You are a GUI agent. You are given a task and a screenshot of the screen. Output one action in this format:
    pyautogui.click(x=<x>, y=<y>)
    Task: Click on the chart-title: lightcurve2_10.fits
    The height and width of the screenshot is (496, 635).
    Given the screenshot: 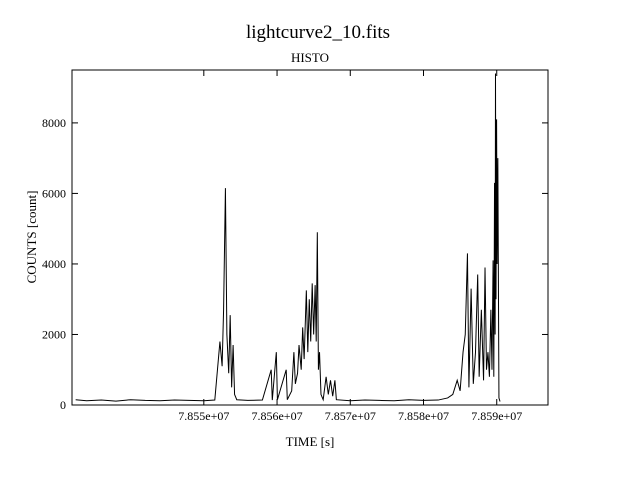 What is the action you would take?
    pyautogui.click(x=318, y=32)
    